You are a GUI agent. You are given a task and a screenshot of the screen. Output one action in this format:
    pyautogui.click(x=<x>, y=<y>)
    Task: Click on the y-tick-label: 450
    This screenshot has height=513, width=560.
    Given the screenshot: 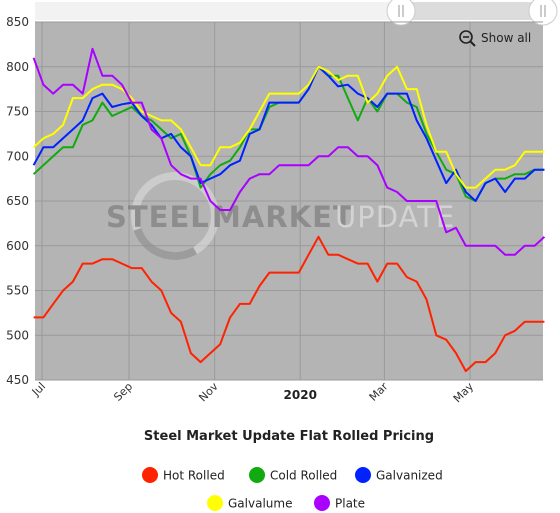 What is the action you would take?
    pyautogui.click(x=17, y=380)
    